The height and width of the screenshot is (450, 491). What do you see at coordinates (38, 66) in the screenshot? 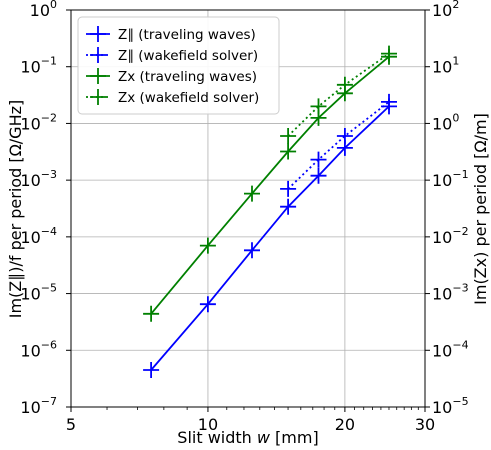
I see `y-left-tick-label: 10⁻¹` at bounding box center [38, 66].